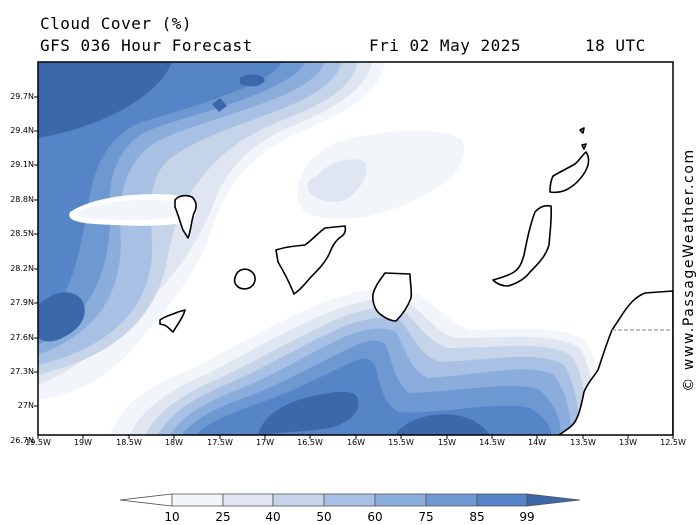  Describe the element at coordinates (324, 517) in the screenshot. I see `colorbar-label: 50` at that location.